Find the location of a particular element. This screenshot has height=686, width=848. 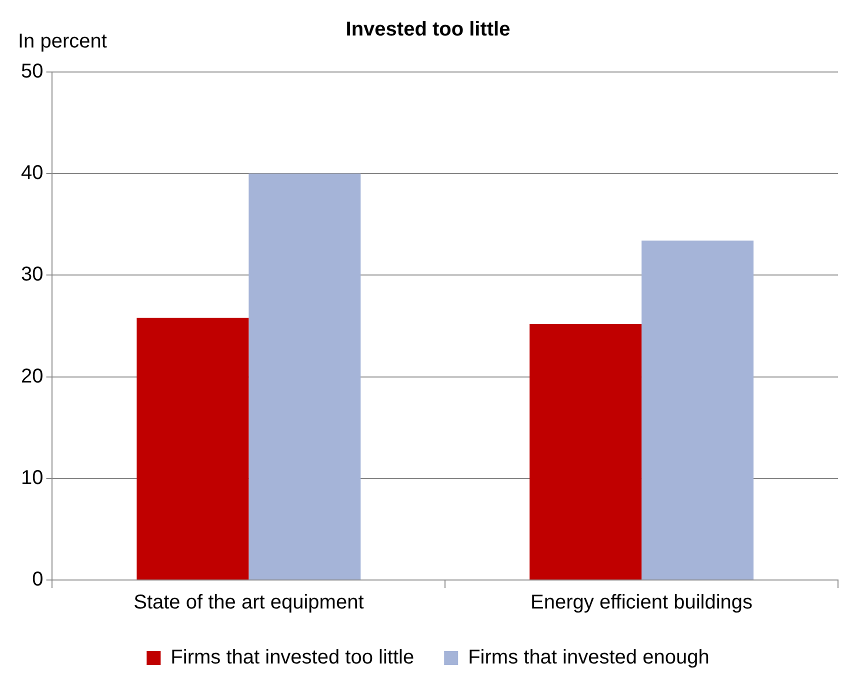

legend-label: Firms that invested too little is located at coordinates (292, 657).